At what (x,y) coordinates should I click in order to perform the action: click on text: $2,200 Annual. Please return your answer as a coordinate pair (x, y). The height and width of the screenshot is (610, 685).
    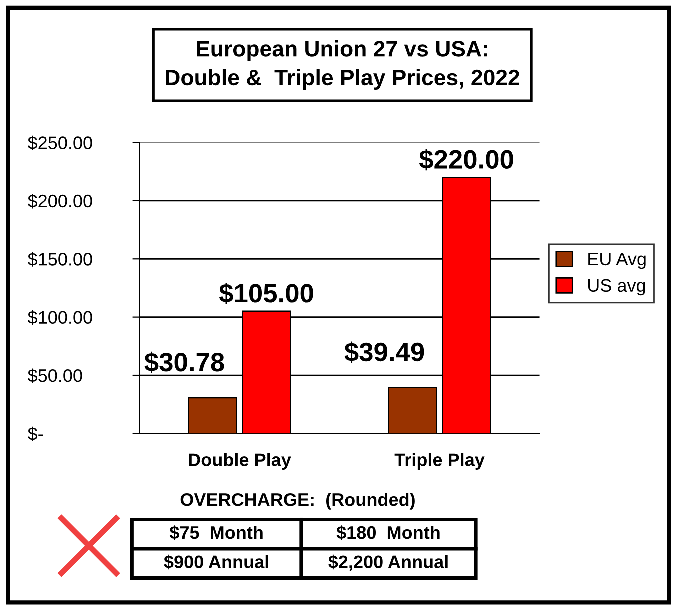
    Looking at the image, I should click on (388, 563).